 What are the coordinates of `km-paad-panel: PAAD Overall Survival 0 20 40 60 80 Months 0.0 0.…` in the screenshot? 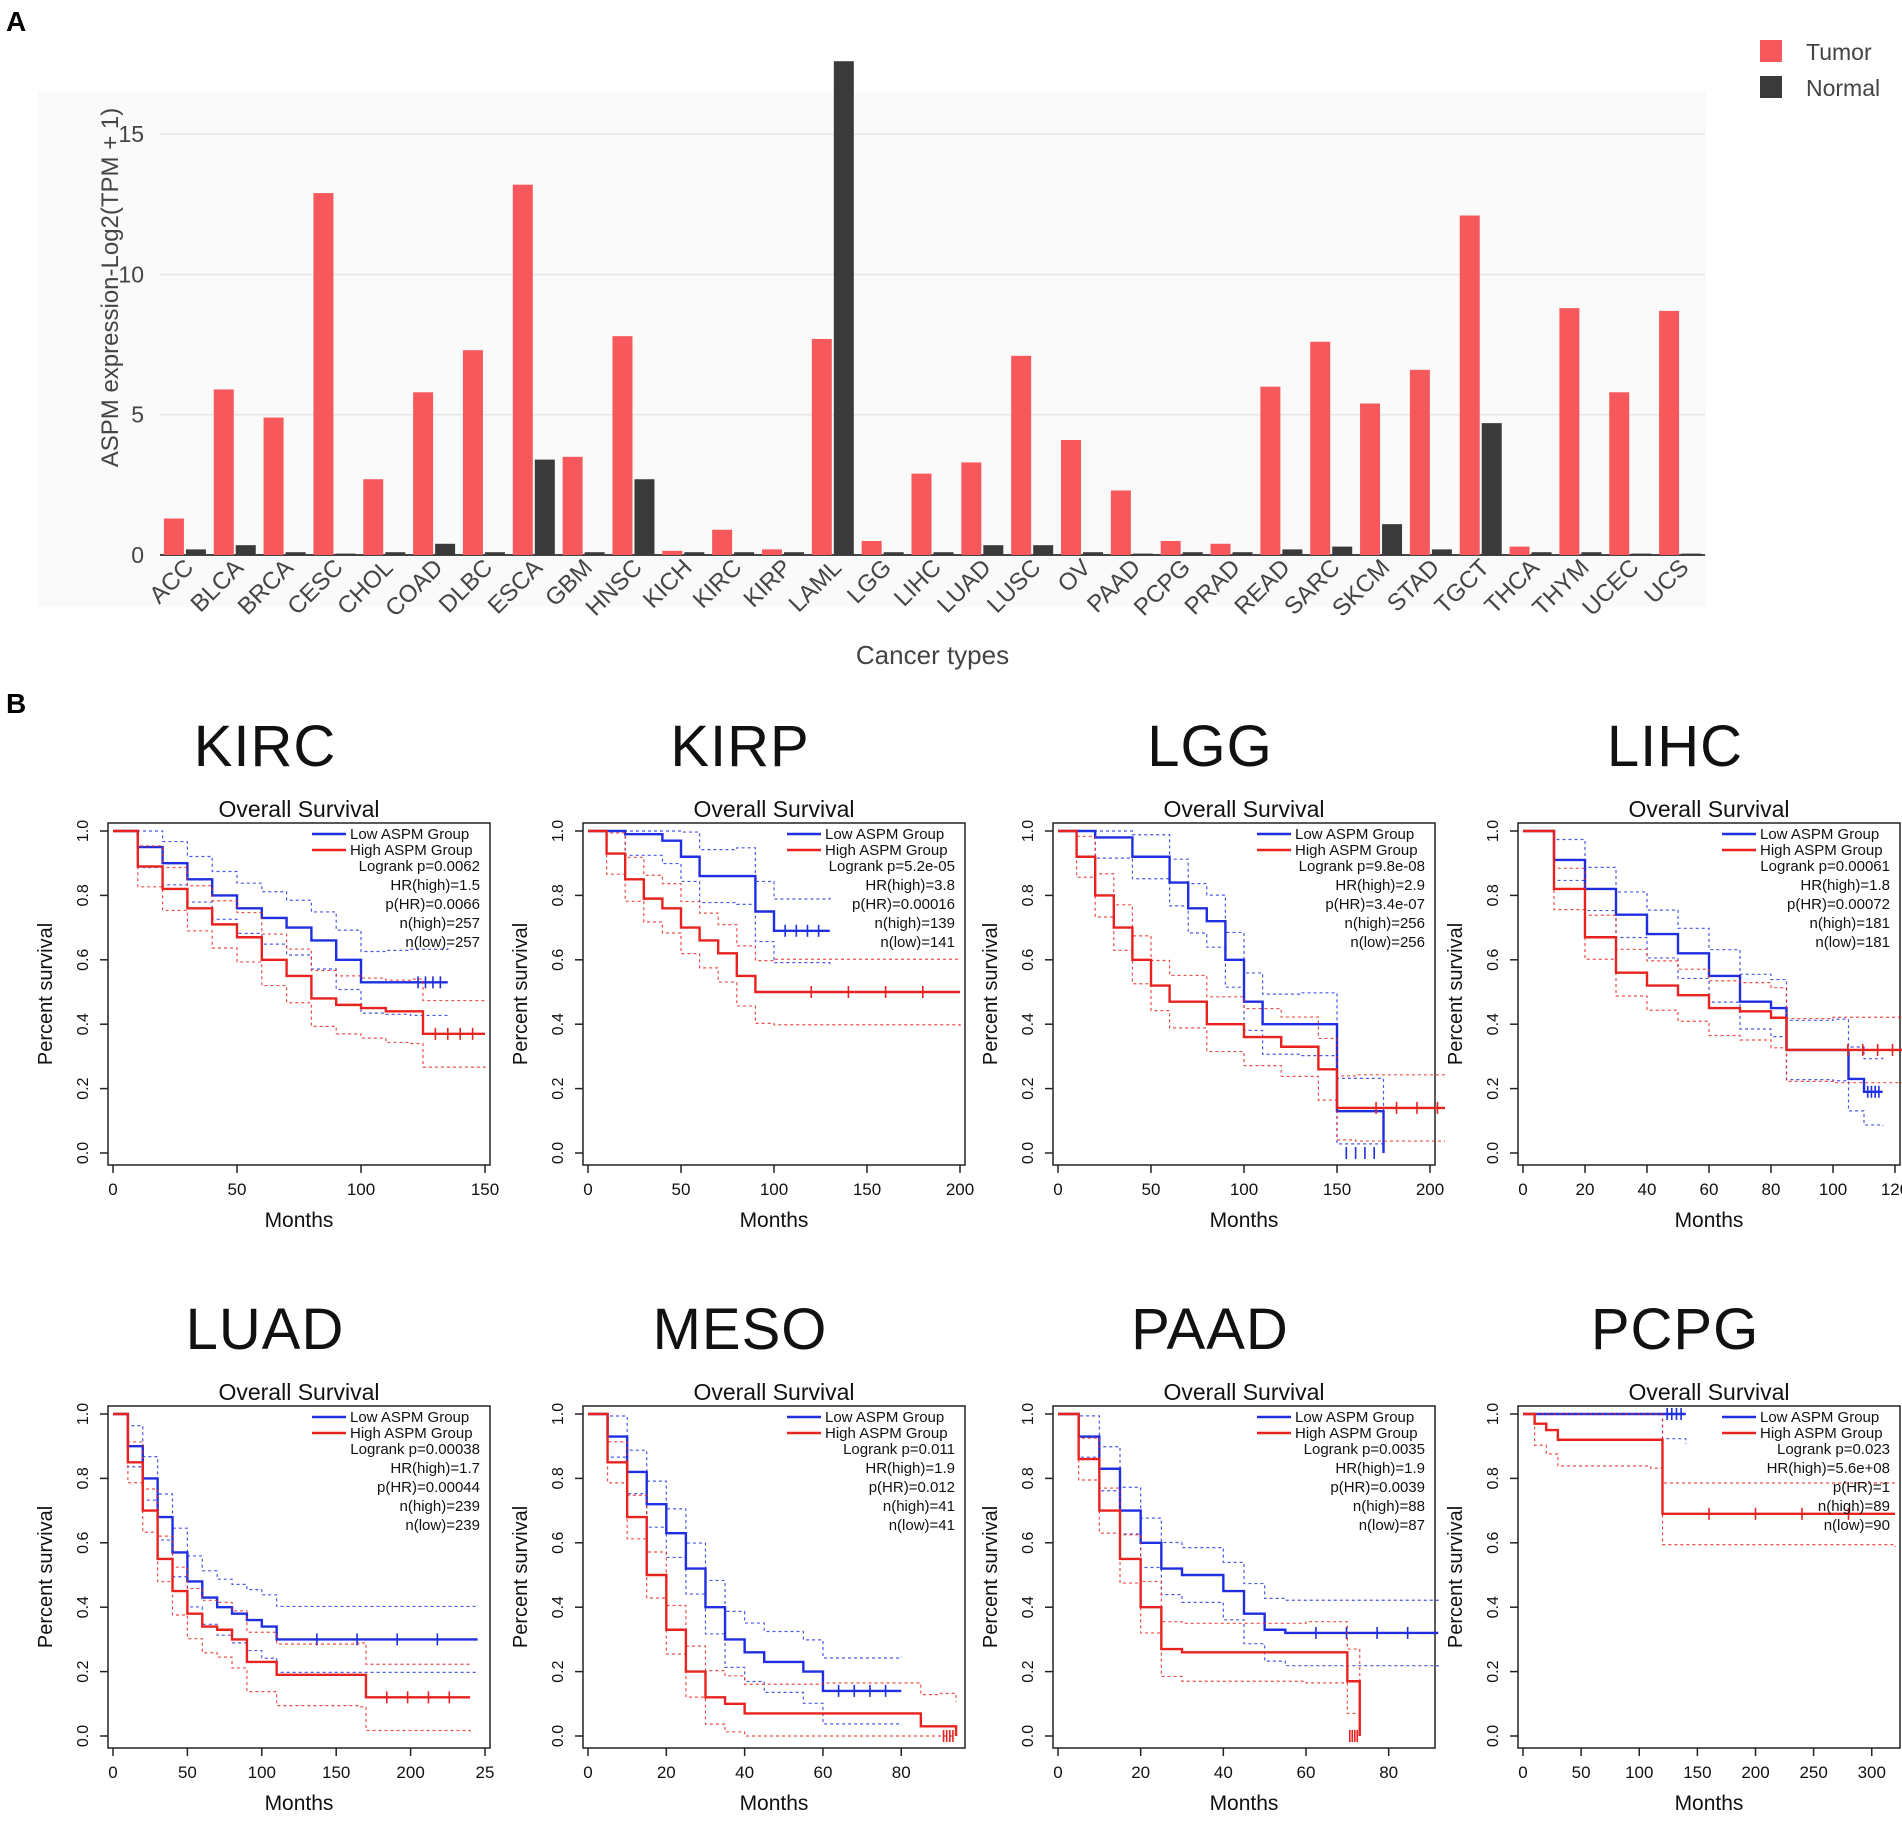 It's located at (1210, 1555).